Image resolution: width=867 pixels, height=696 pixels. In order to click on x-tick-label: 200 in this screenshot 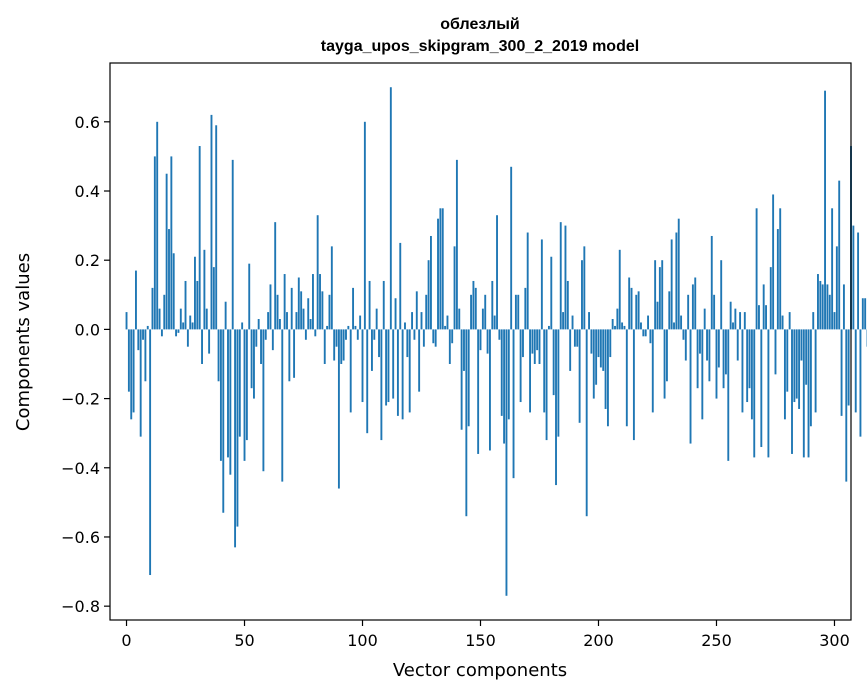, I will do `click(598, 640)`.